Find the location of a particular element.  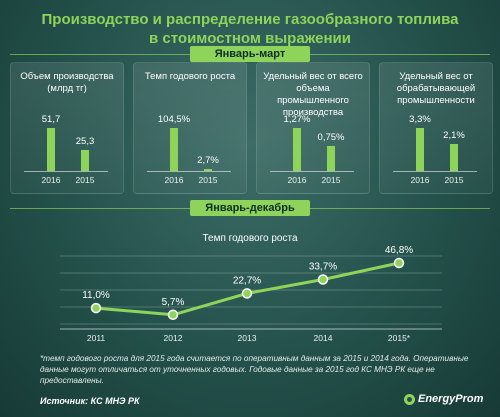

bar-value-label: 0,75% is located at coordinates (331, 137).